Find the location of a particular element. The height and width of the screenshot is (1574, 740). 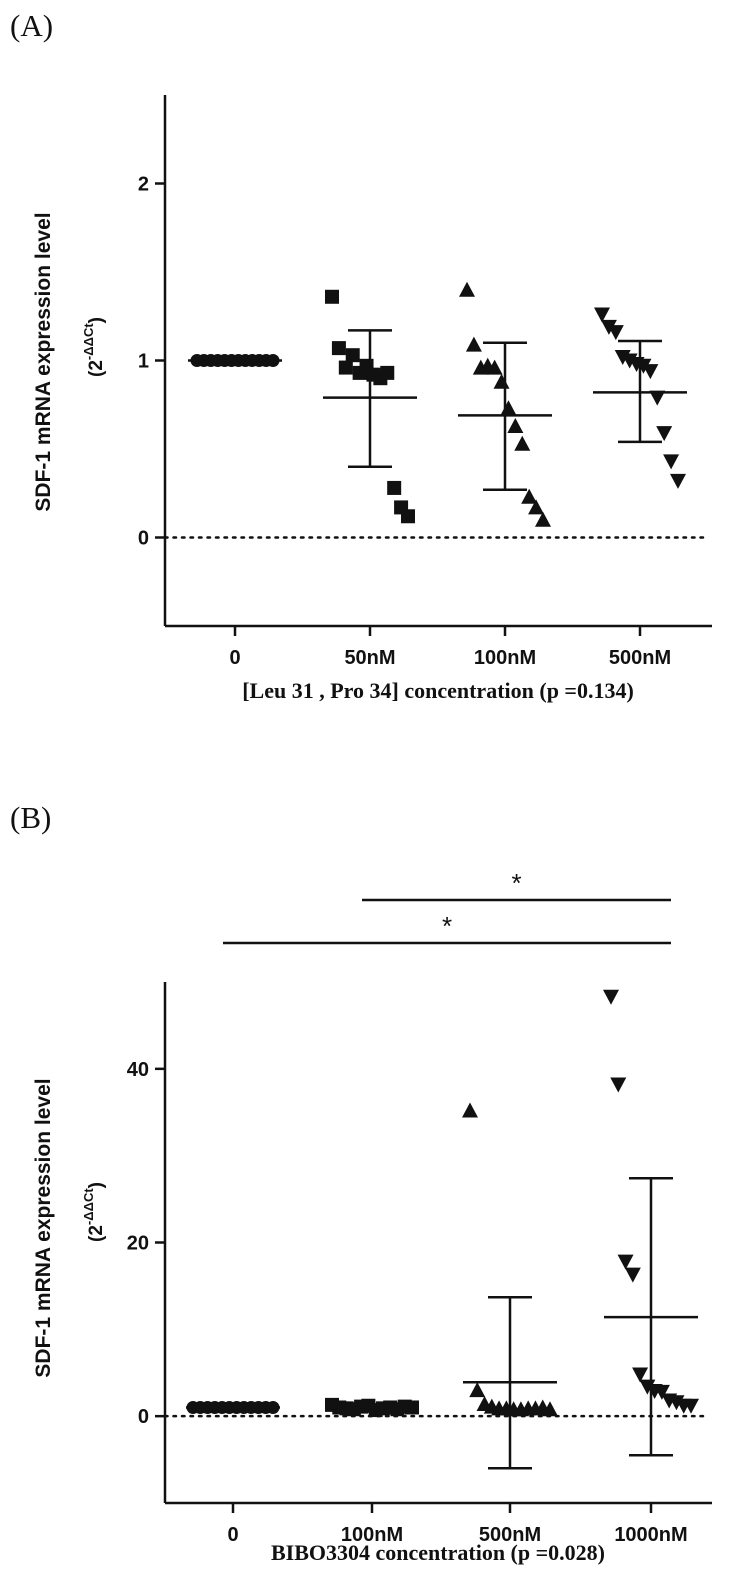

x-axis-label-b: BIBO3304 concentration (p =0.028) is located at coordinates (438, 1552).